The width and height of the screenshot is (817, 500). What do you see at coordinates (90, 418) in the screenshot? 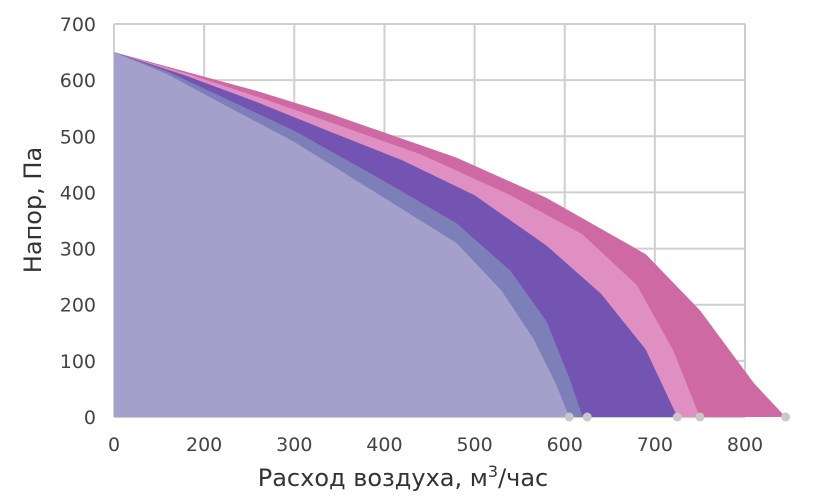
I see `y-tick-label: 0` at bounding box center [90, 418].